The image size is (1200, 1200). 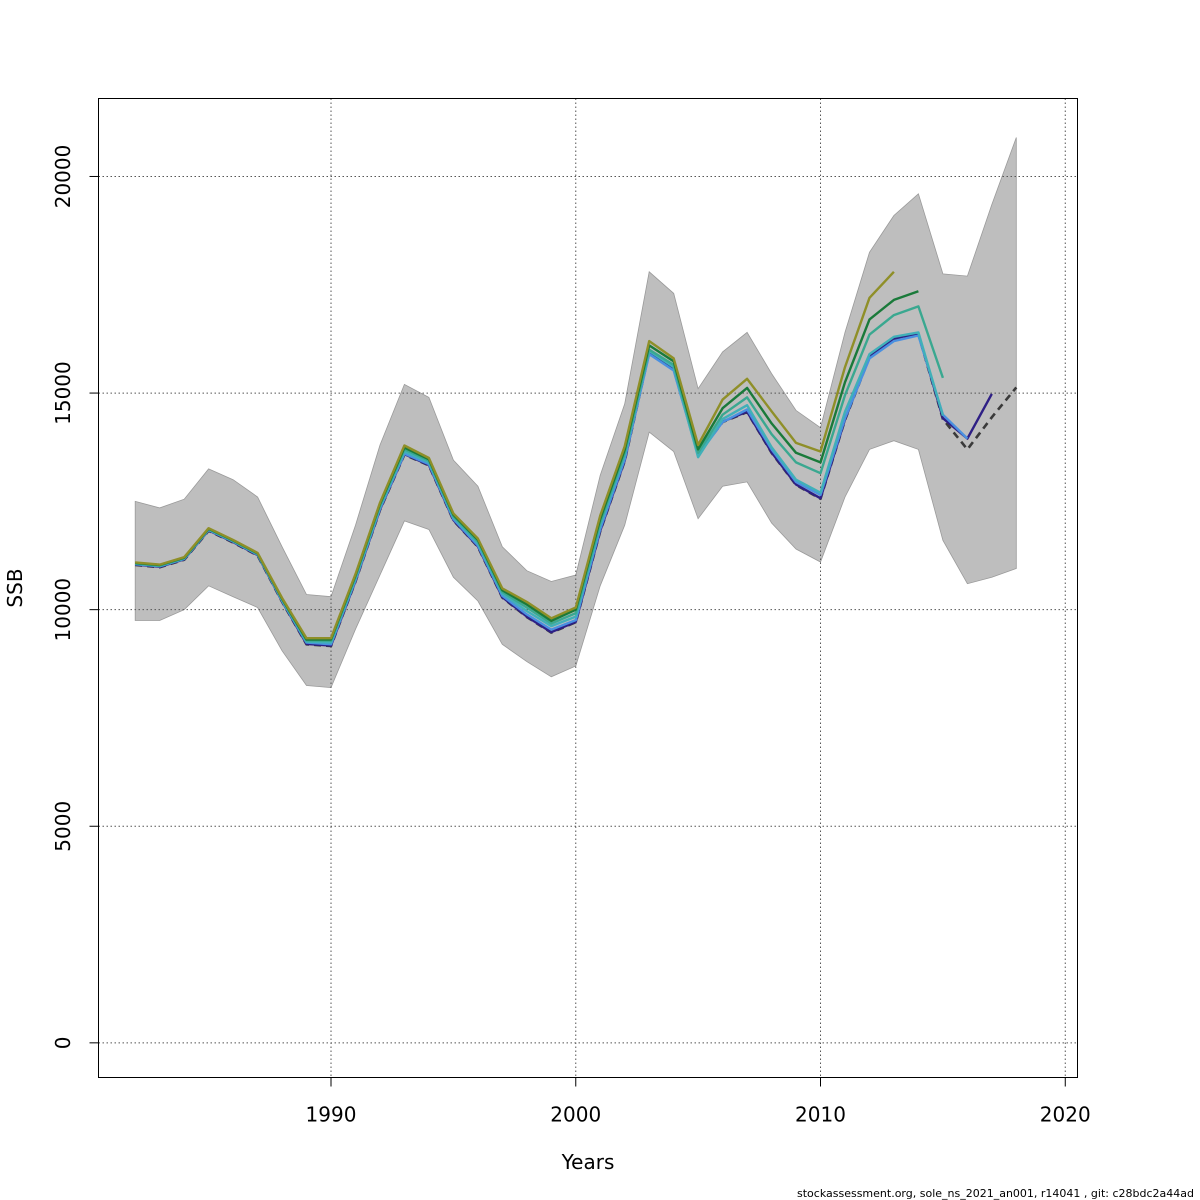 I want to click on x-tick-label: 2010, so click(x=820, y=1115).